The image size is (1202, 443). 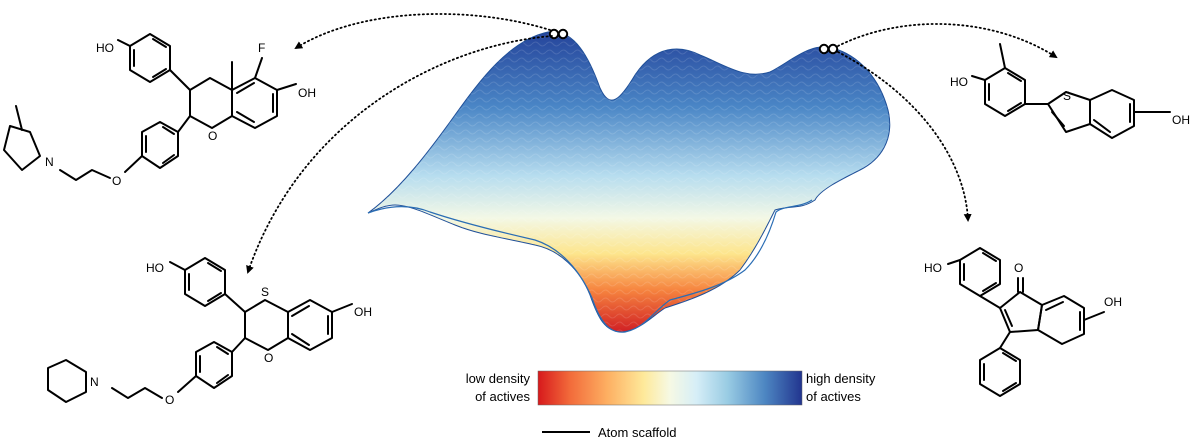 I want to click on colorbar-high-label-2: of actives, so click(x=833, y=396).